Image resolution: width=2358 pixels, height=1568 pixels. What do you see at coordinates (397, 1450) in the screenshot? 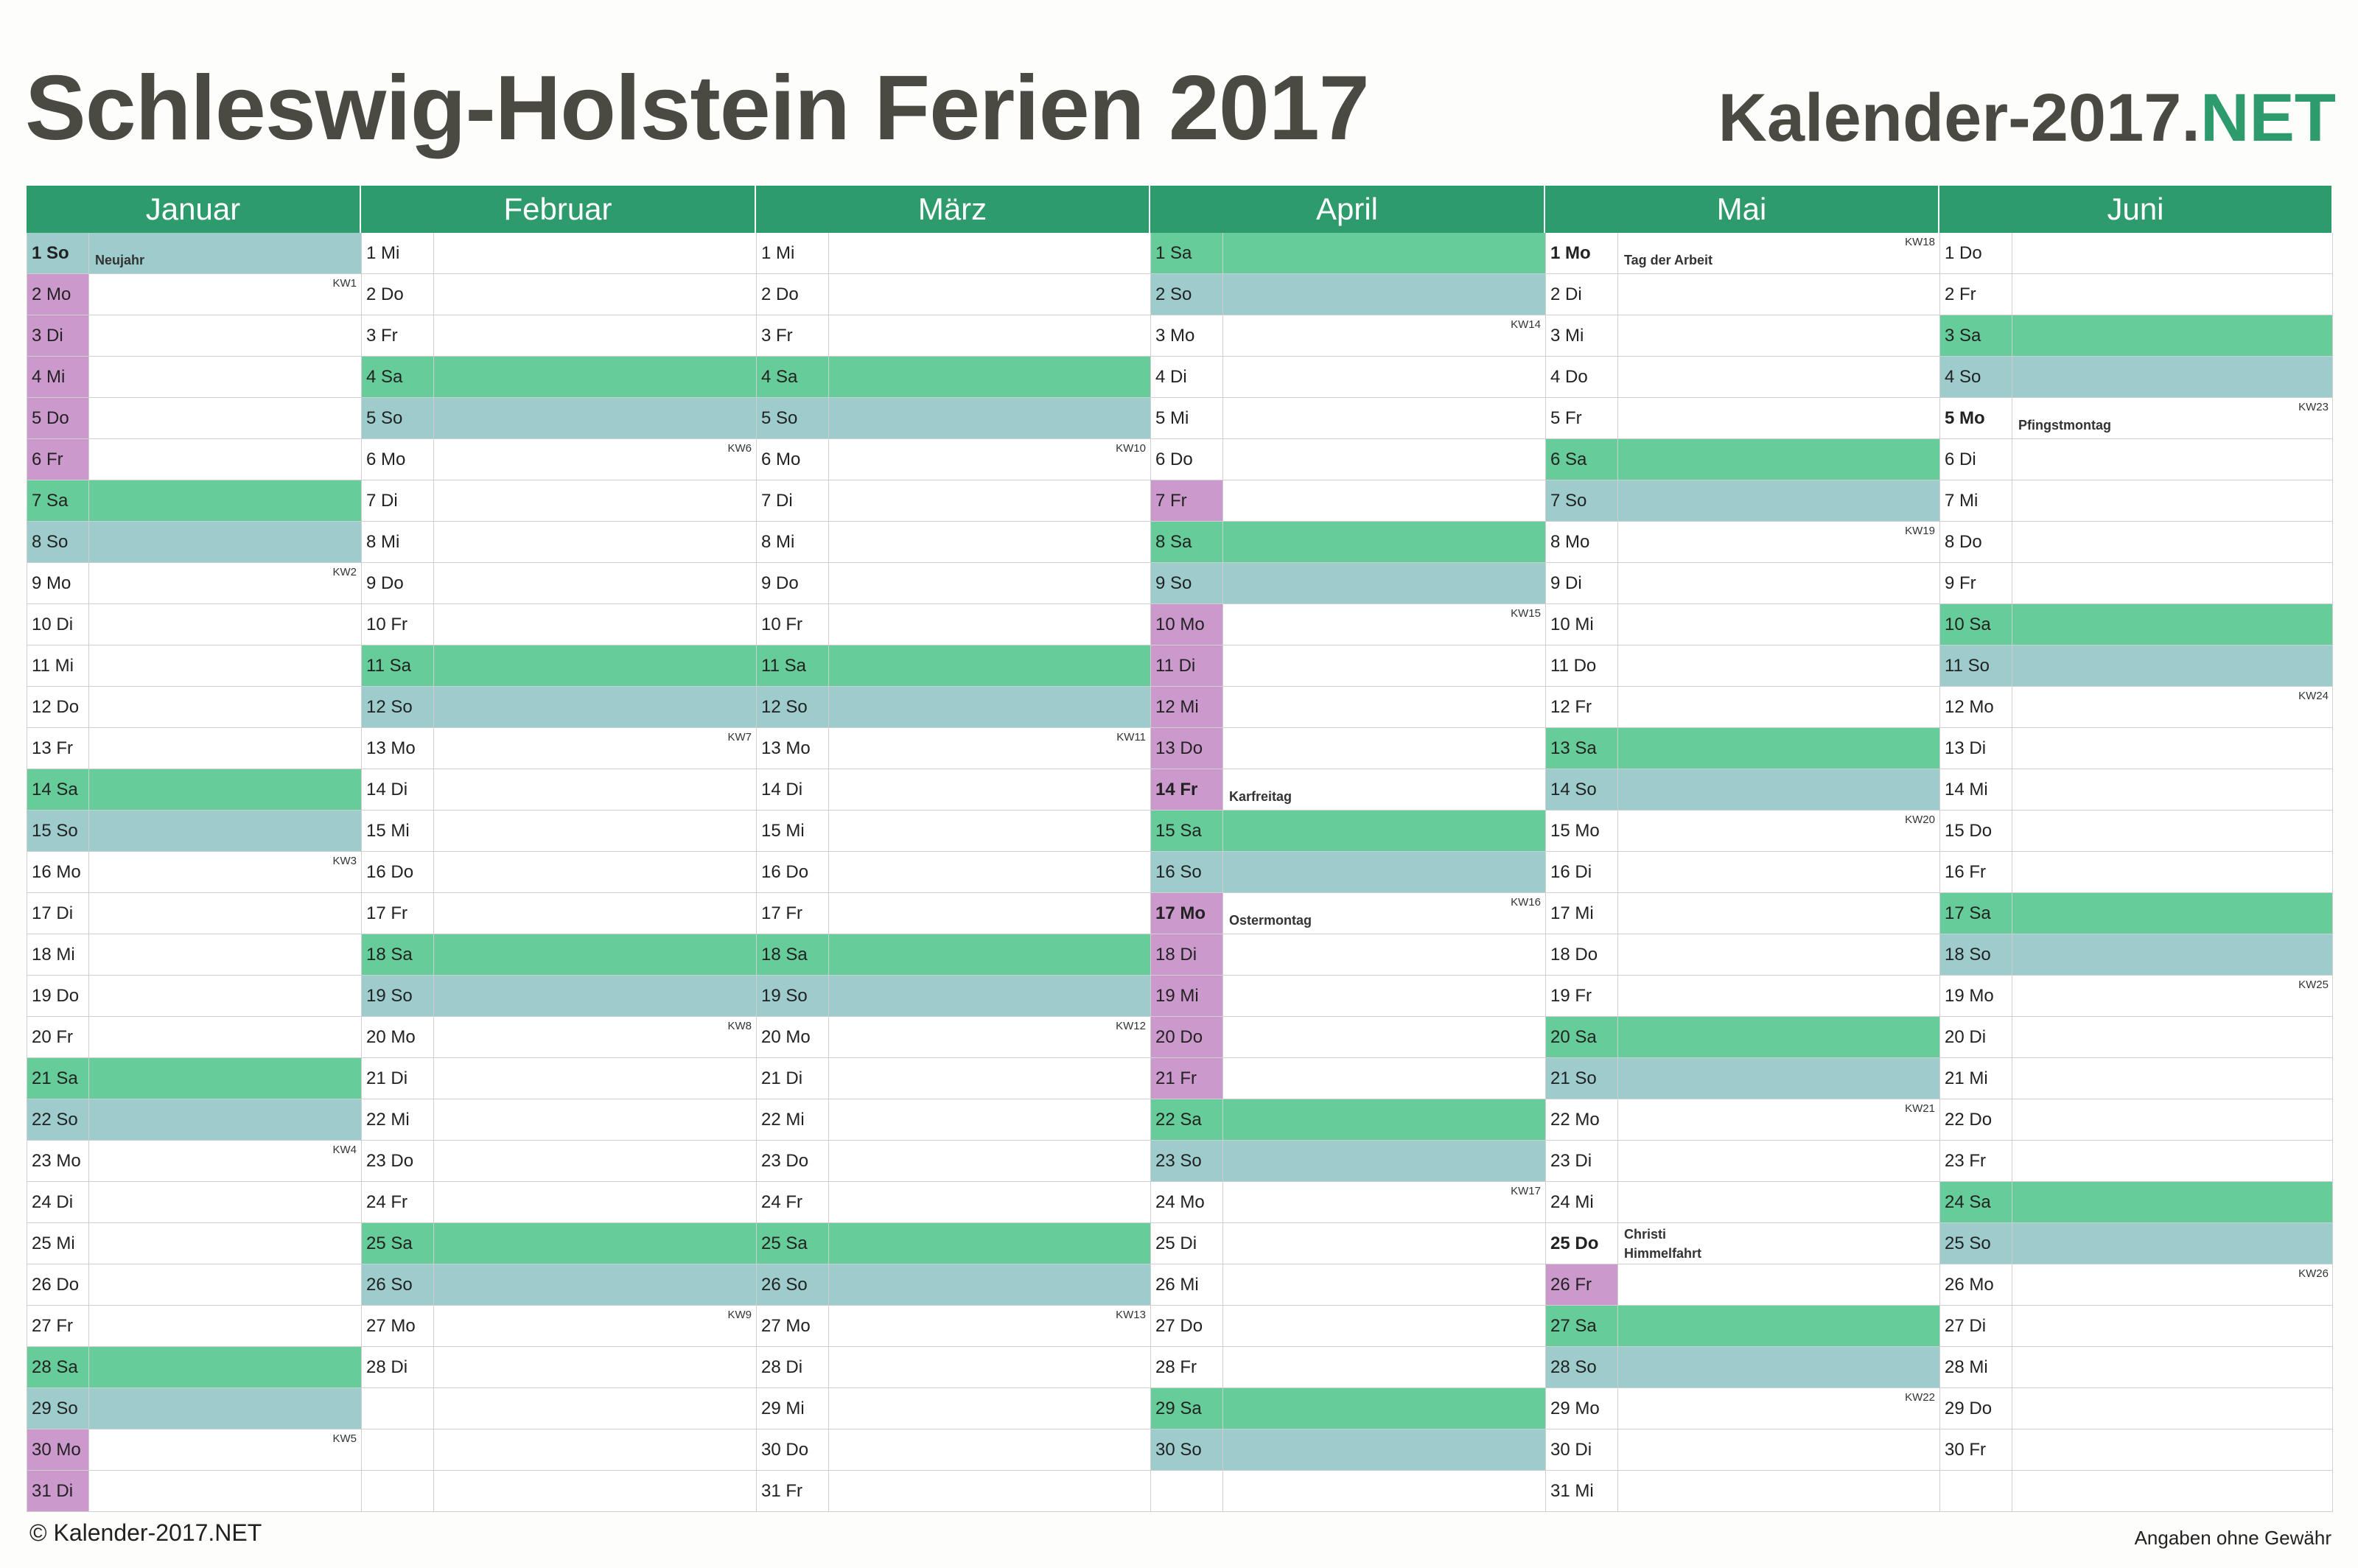
I see `day-date-cell` at bounding box center [397, 1450].